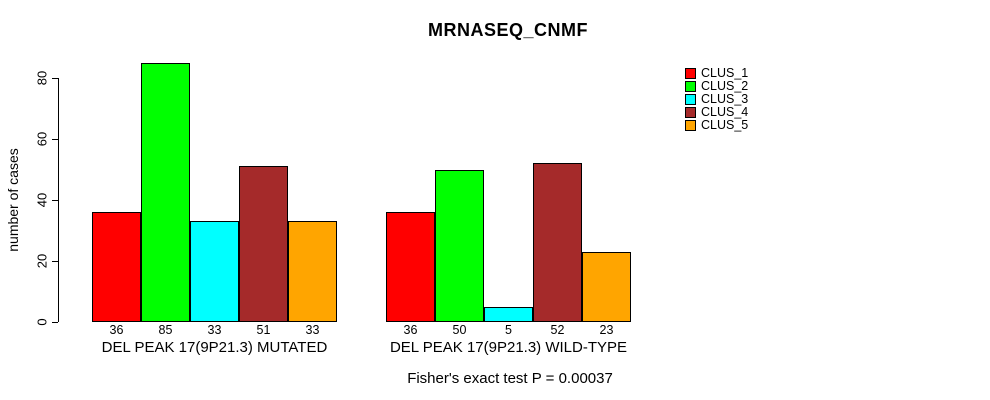 The width and height of the screenshot is (990, 400). Describe the element at coordinates (42, 78) in the screenshot. I see `y-tick-label: 80` at that location.